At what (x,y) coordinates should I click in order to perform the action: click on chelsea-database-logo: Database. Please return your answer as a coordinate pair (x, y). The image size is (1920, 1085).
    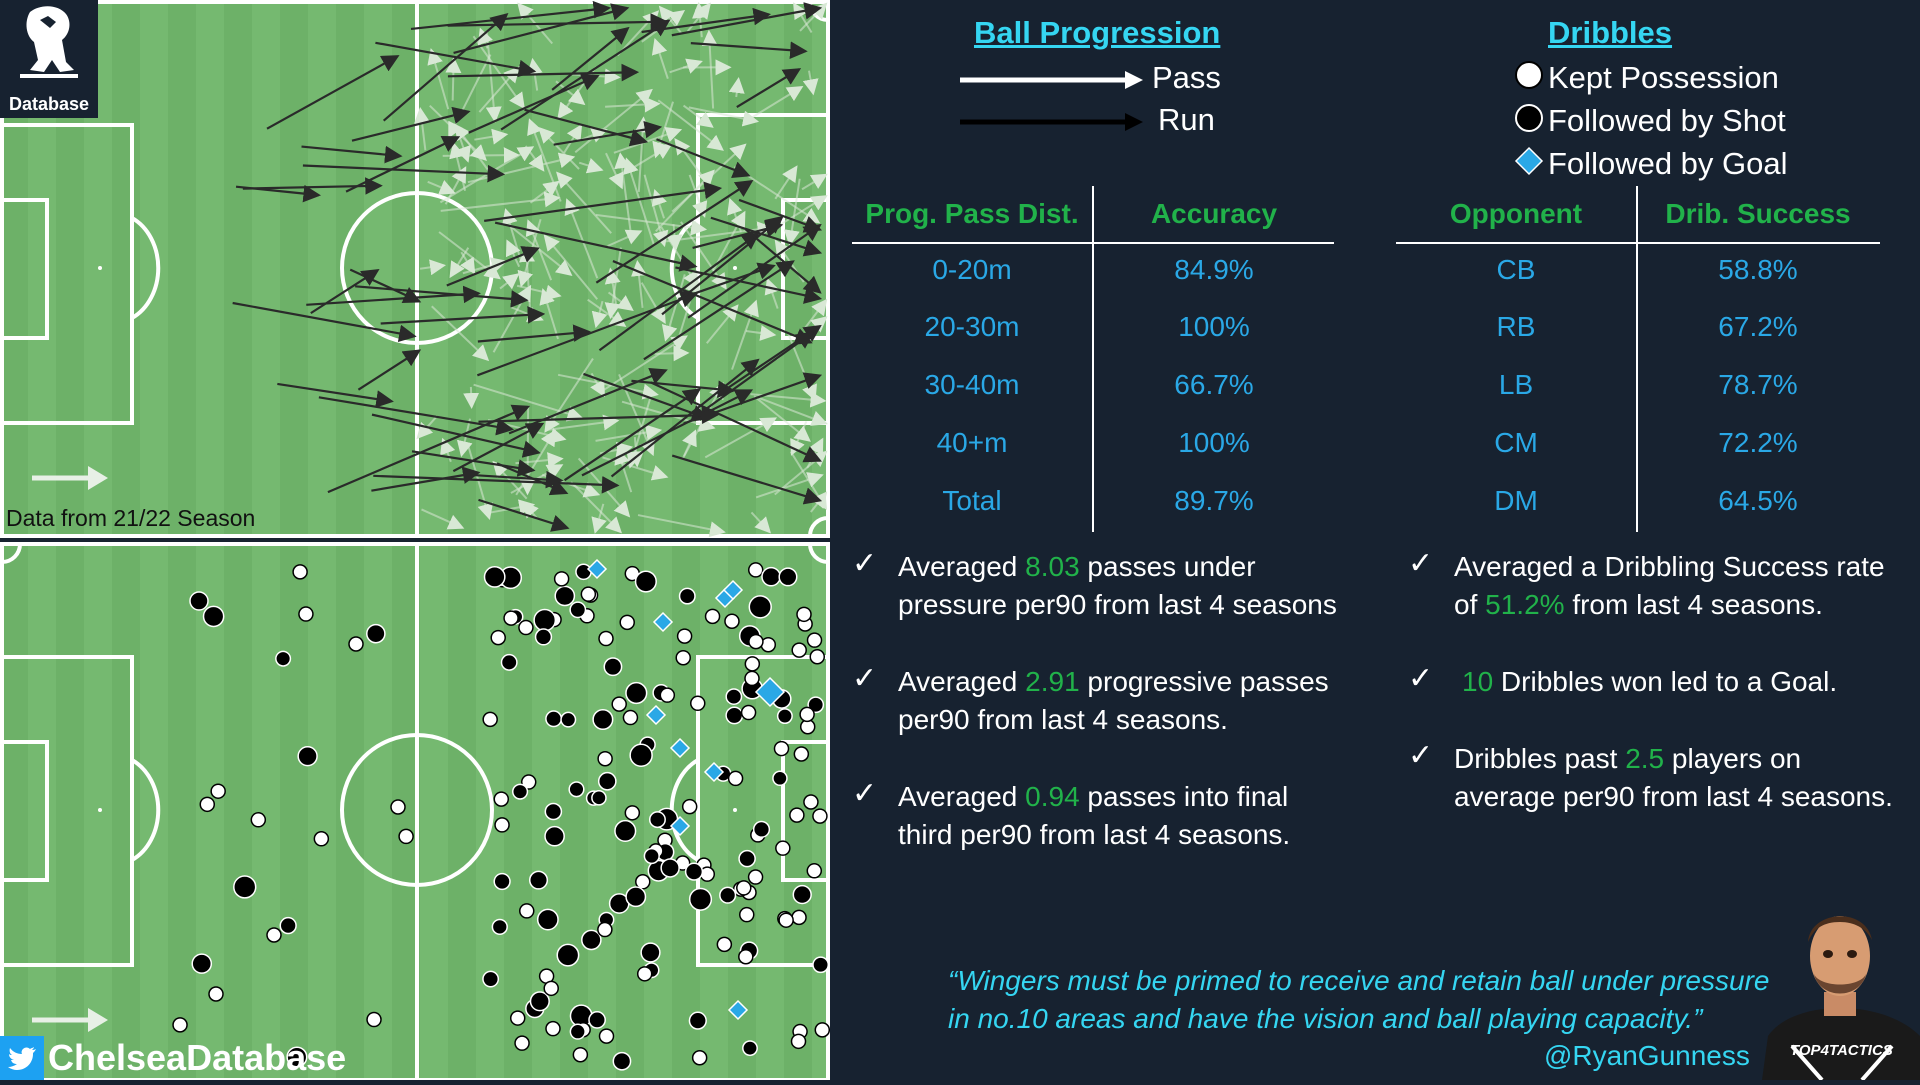
    Looking at the image, I should click on (49, 59).